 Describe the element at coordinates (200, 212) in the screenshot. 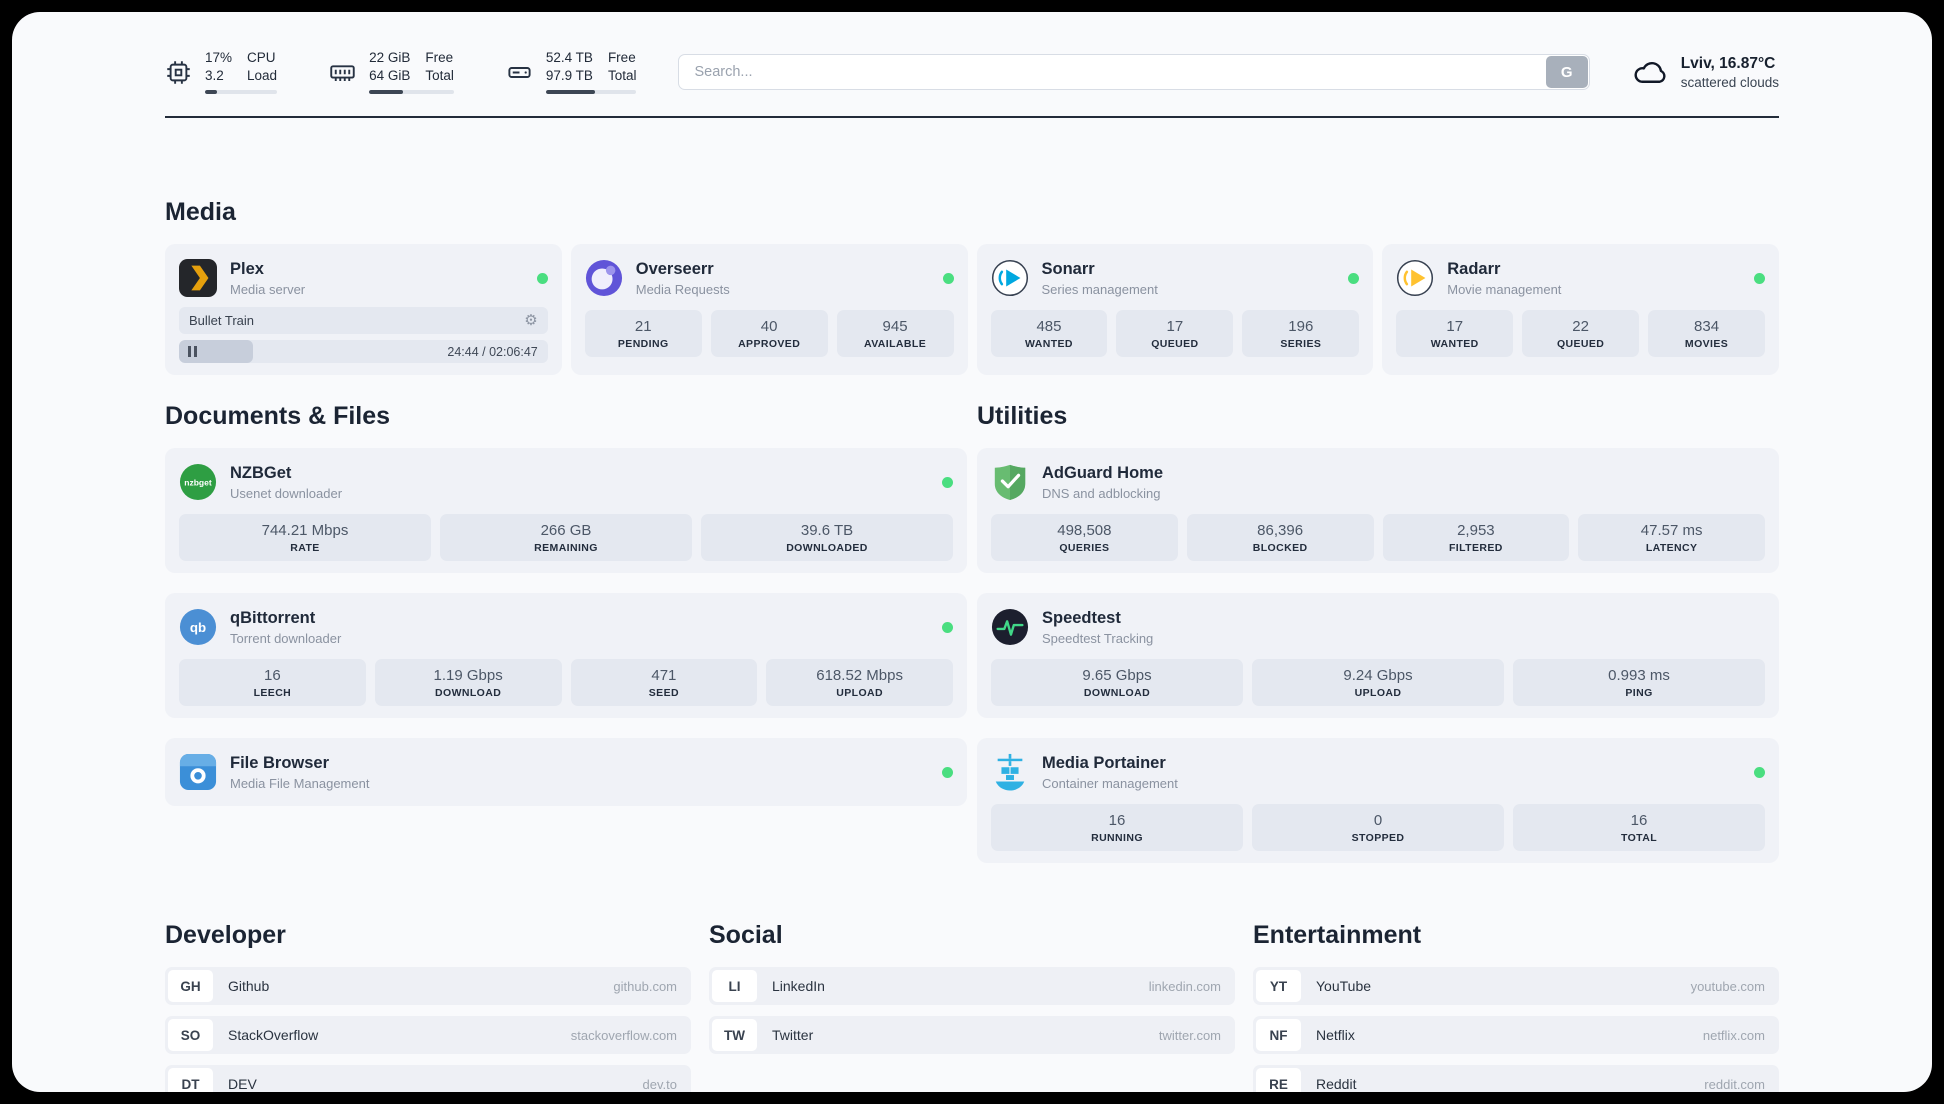

I see `section-title: Media` at that location.